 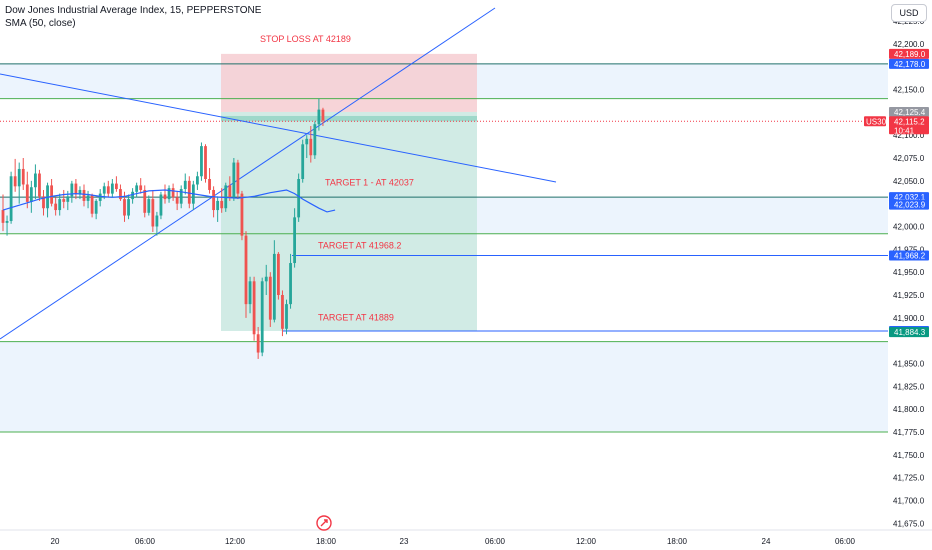 What do you see at coordinates (909, 386) in the screenshot?
I see `y-tick-label: 41,825.0` at bounding box center [909, 386].